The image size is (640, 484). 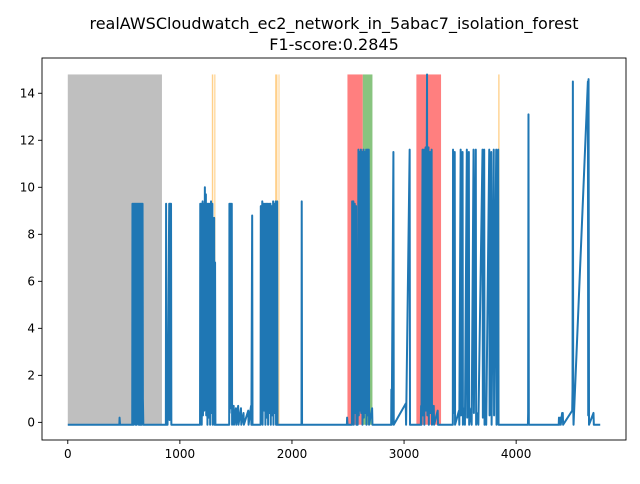 What do you see at coordinates (334, 44) in the screenshot?
I see `chart-title-line2: F1-score:0.2845` at bounding box center [334, 44].